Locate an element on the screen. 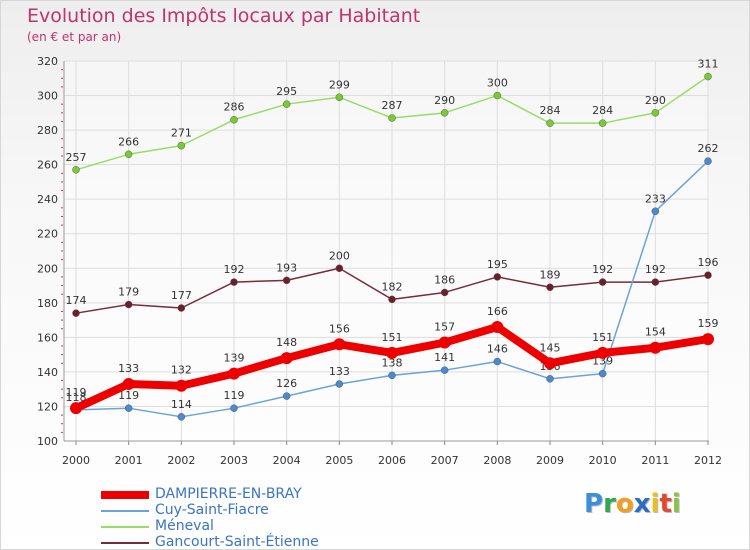 Image resolution: width=750 pixels, height=550 pixels. data-label-gancourt-saint-tienne: 193 is located at coordinates (286, 267).